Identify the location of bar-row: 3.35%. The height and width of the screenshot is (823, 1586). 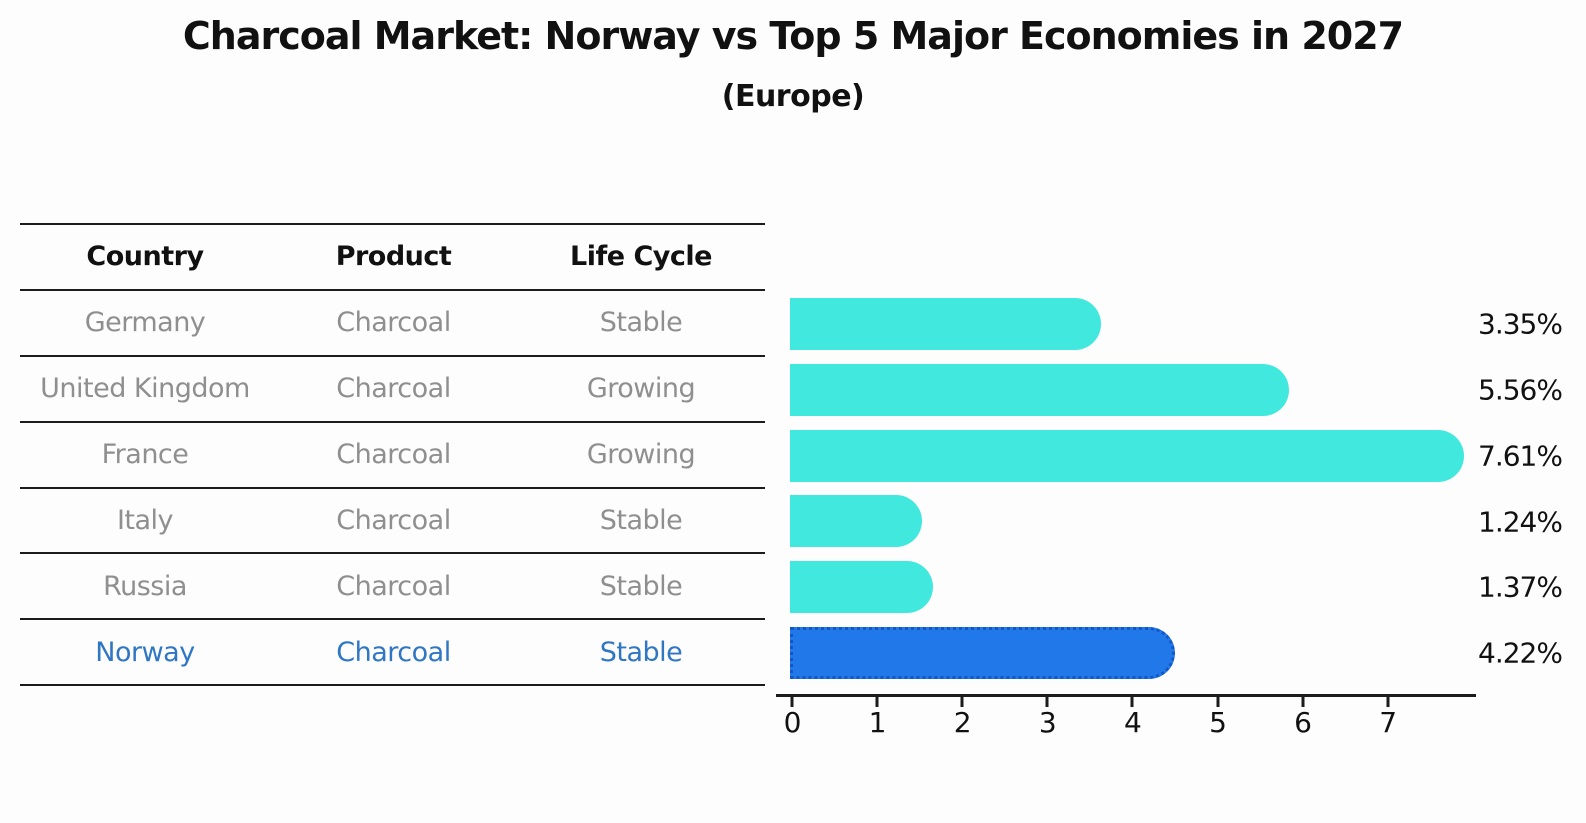
(1188, 324).